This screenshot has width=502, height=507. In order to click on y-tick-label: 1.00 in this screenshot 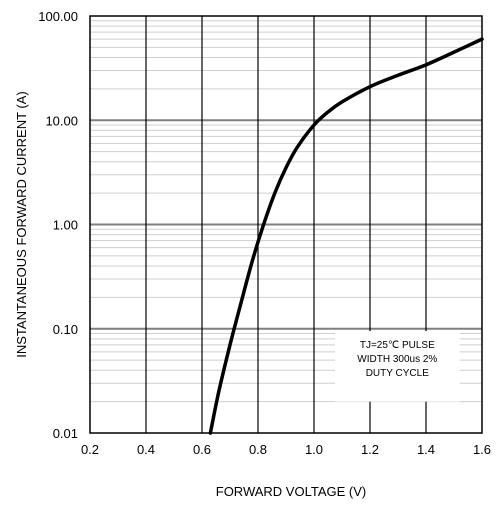, I will do `click(65, 225)`.